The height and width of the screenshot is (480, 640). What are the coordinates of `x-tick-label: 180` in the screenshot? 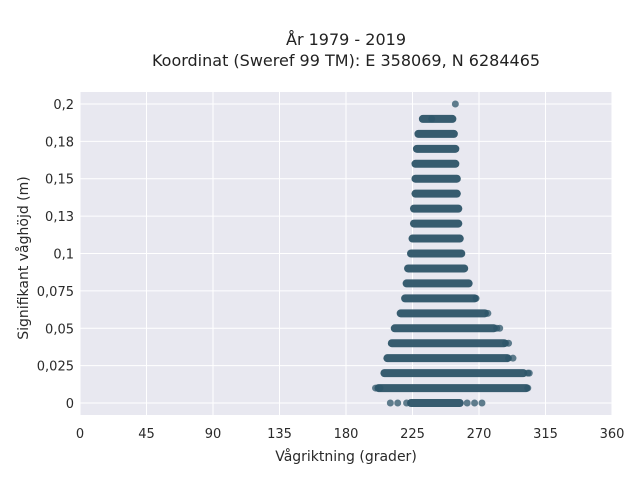 It's located at (346, 434).